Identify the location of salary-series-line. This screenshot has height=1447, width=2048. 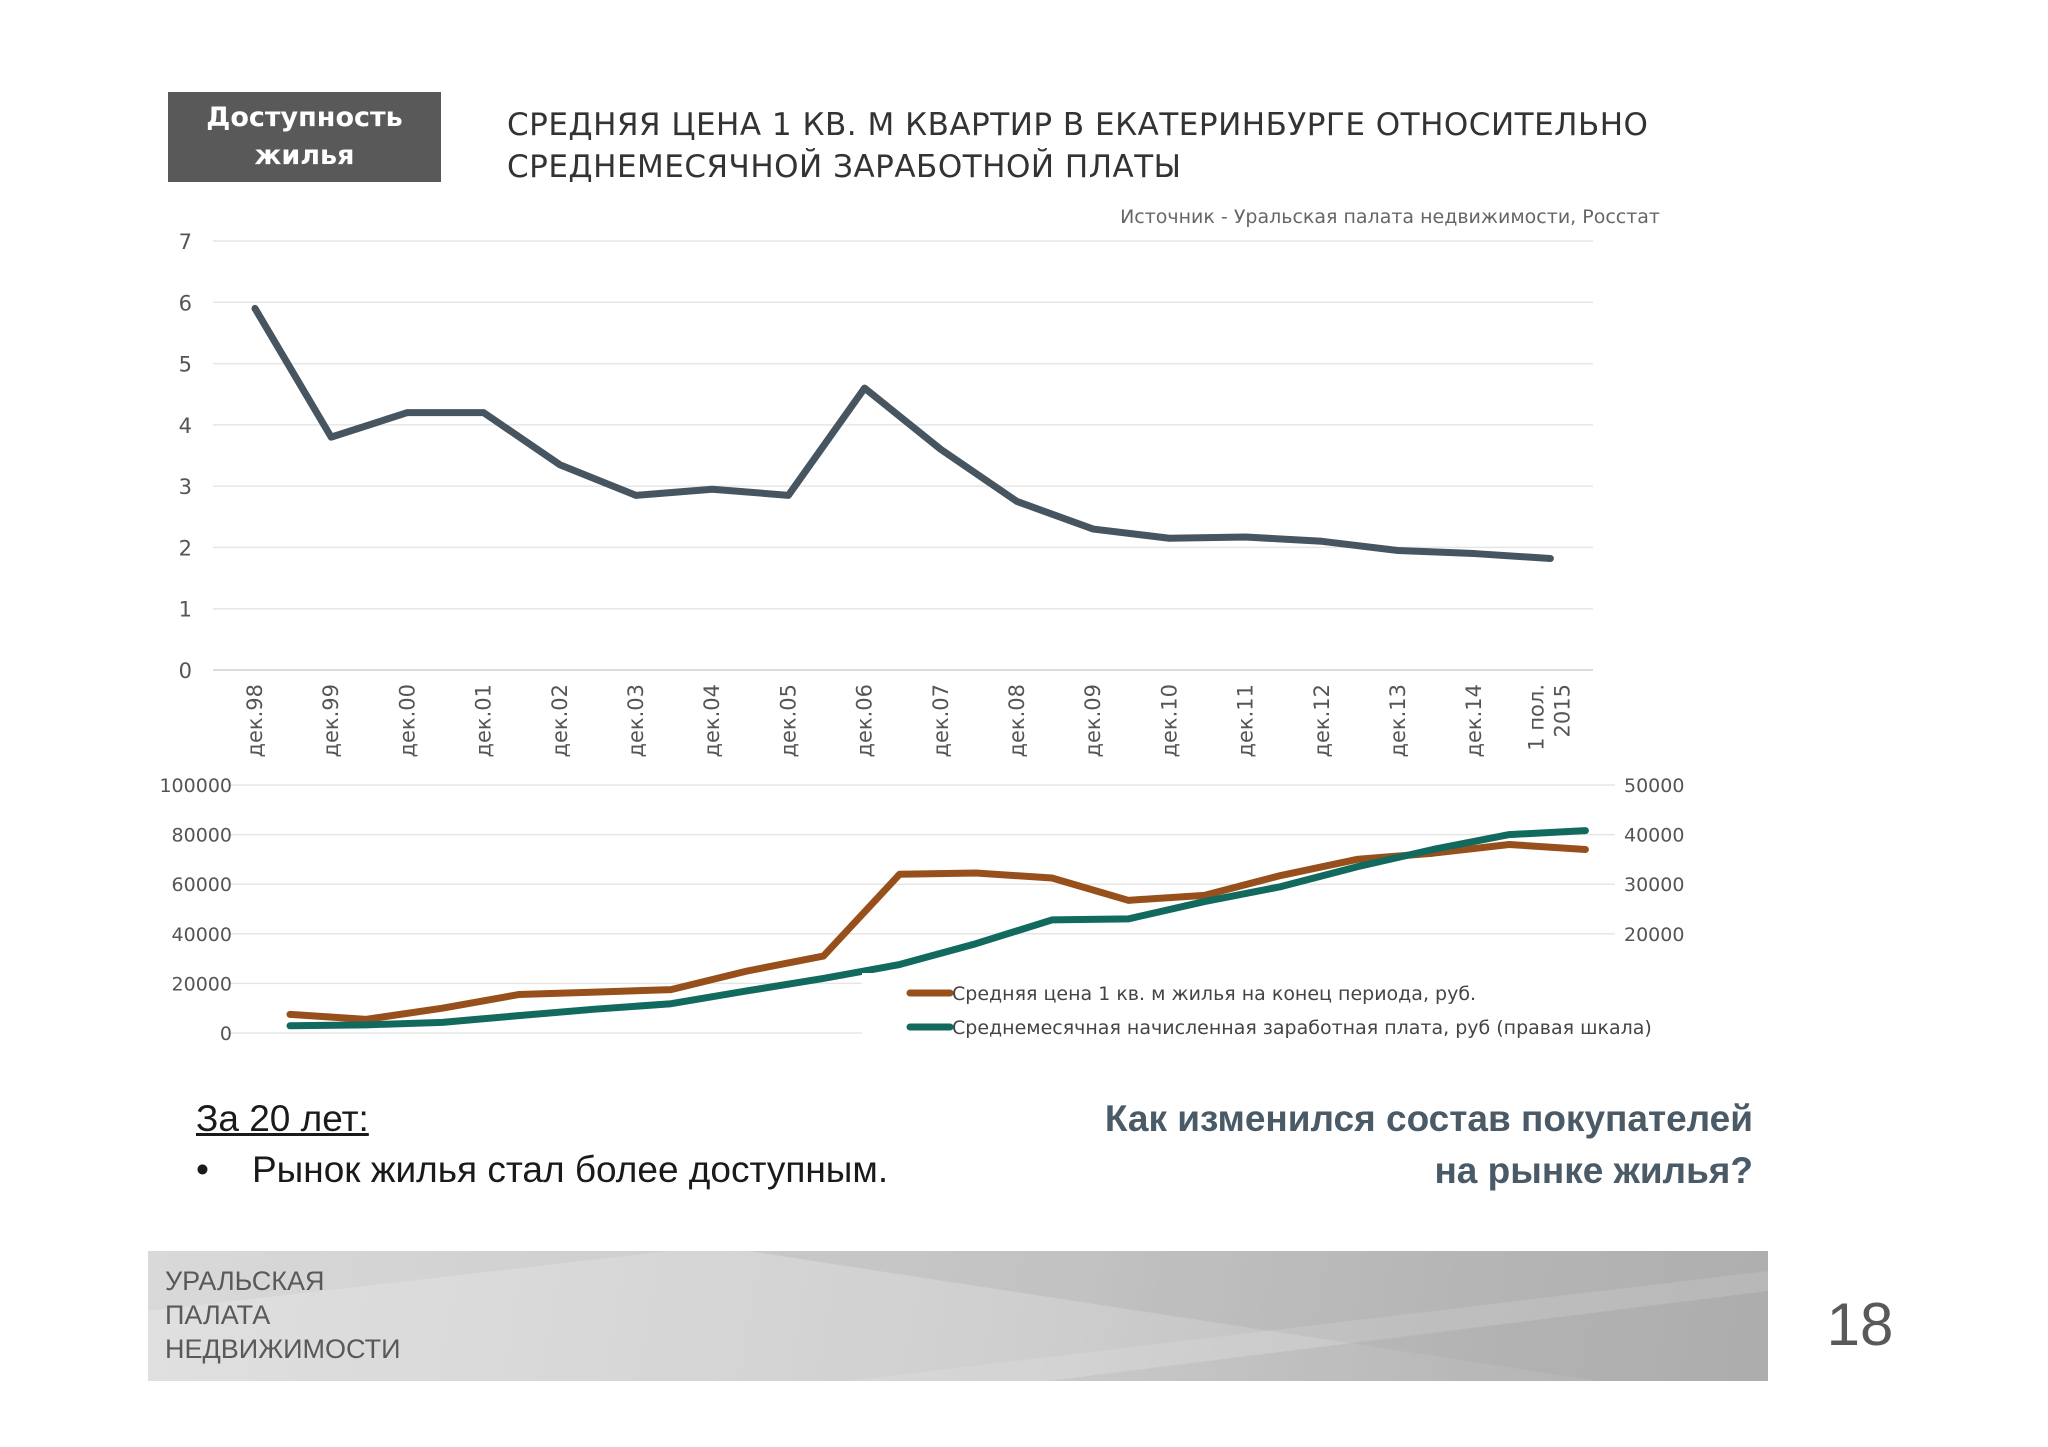
(937, 928).